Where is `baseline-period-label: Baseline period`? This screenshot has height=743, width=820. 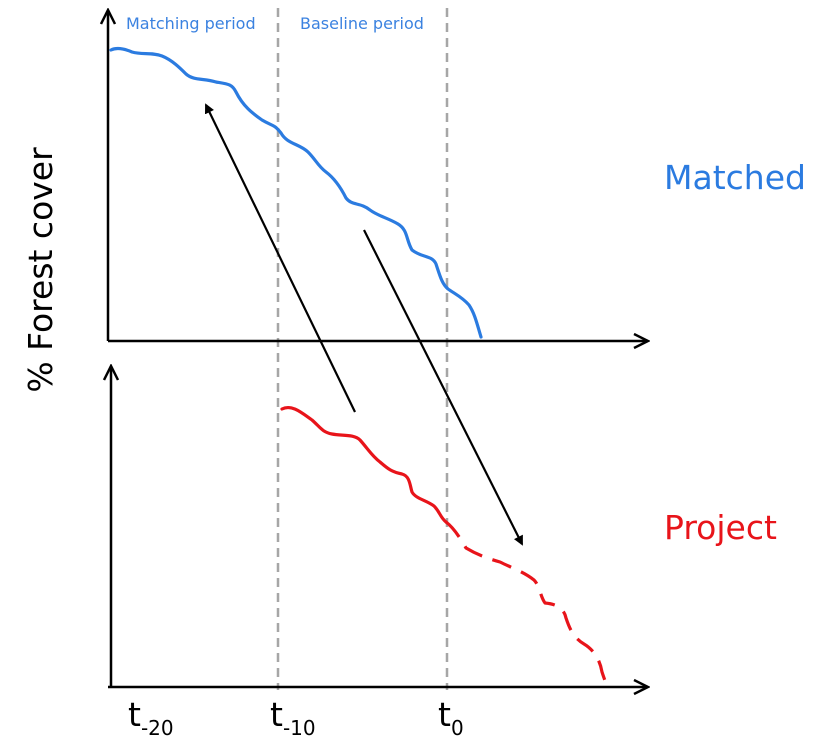 baseline-period-label: Baseline period is located at coordinates (362, 23).